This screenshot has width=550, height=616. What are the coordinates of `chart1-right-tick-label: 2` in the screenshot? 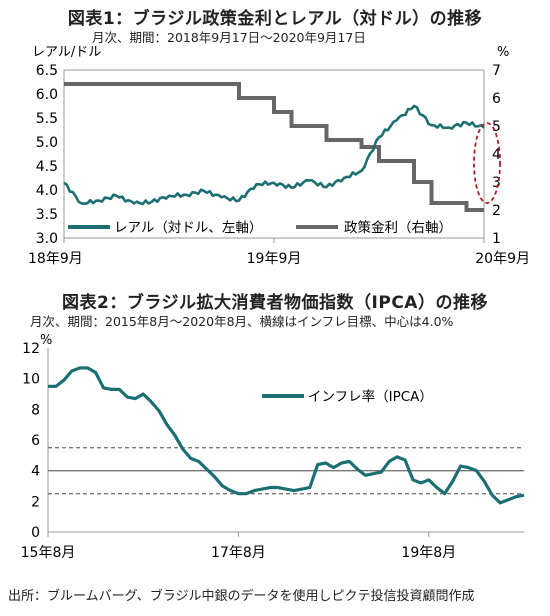 It's located at (496, 211).